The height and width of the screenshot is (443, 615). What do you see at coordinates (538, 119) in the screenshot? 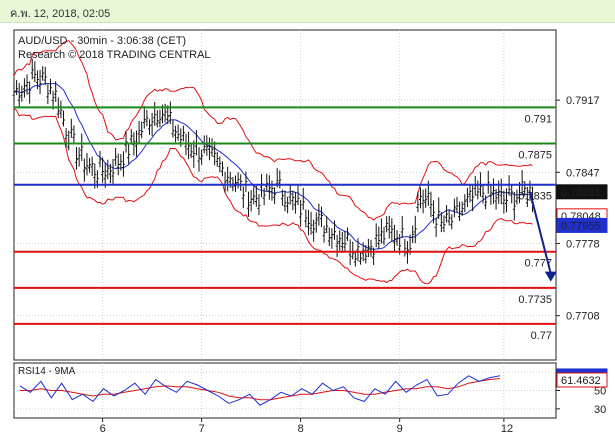
I see `level-label: 0.791` at bounding box center [538, 119].